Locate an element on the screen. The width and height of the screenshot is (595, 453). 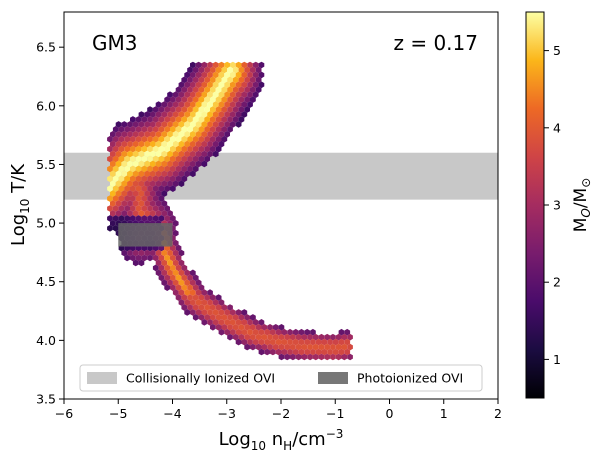
colorbar-tick-label: 5 is located at coordinates (557, 50).